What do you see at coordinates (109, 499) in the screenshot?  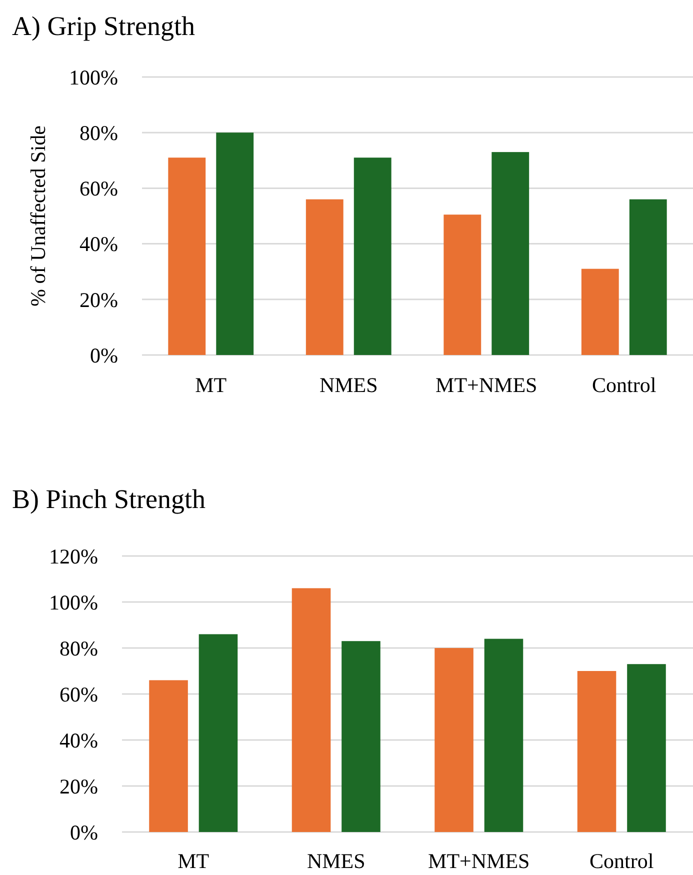 I see `chart-title: B) Pinch Strength` at bounding box center [109, 499].